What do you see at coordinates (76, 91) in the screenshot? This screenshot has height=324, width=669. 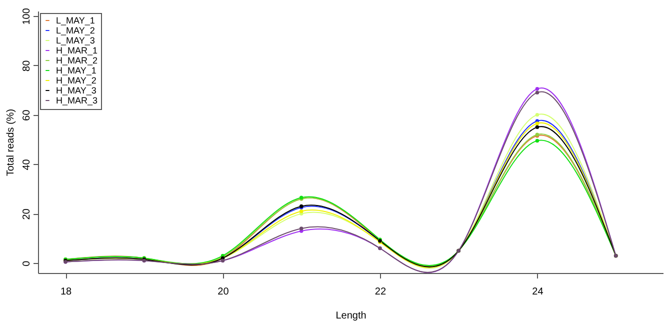 I see `legend-label: H_MAY_3` at bounding box center [76, 91].